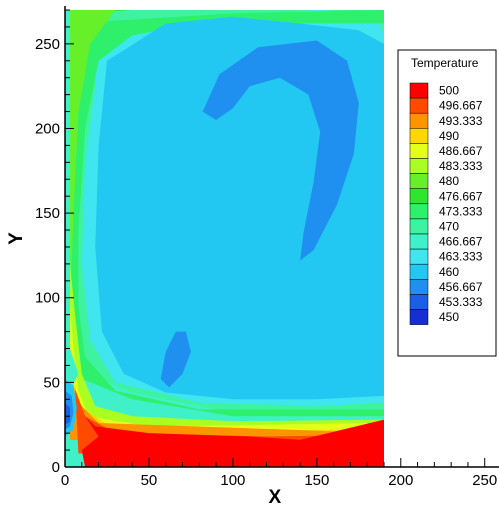 The image size is (499, 509). I want to click on legend-label: 486.667, so click(461, 151).